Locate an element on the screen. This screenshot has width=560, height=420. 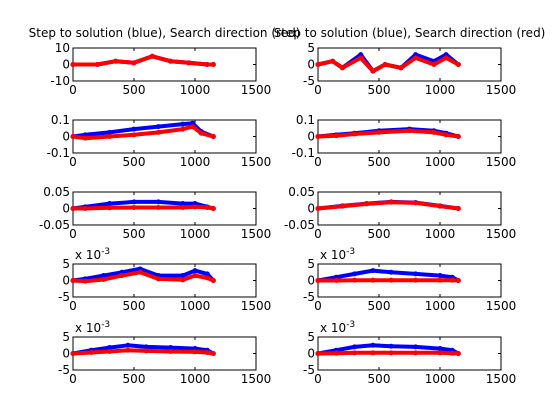
axis-exponent-label: x 10-3 is located at coordinates (337, 327).